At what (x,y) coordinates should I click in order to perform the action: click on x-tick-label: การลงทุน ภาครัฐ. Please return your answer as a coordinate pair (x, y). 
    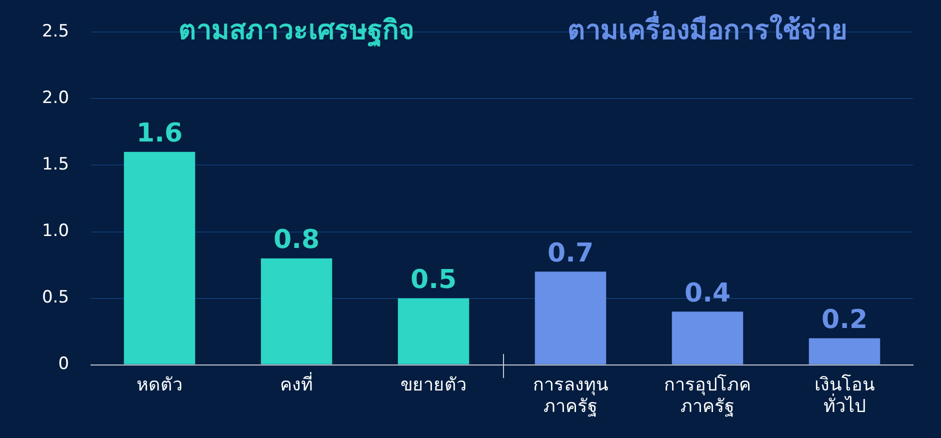
    Looking at the image, I should click on (570, 395).